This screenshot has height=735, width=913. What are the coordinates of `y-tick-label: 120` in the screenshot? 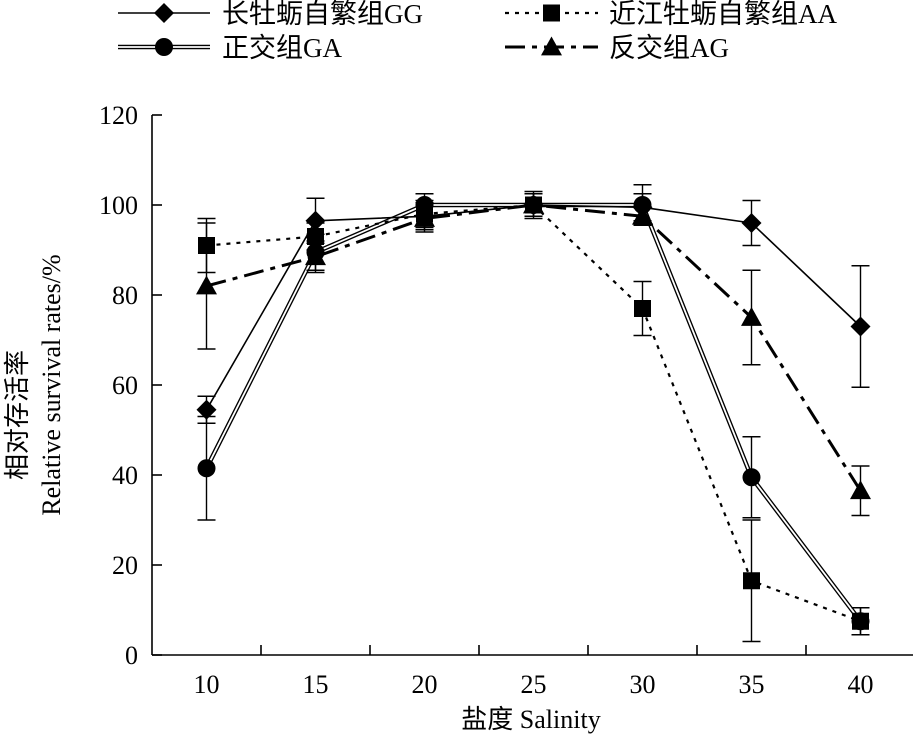 It's located at (118, 115).